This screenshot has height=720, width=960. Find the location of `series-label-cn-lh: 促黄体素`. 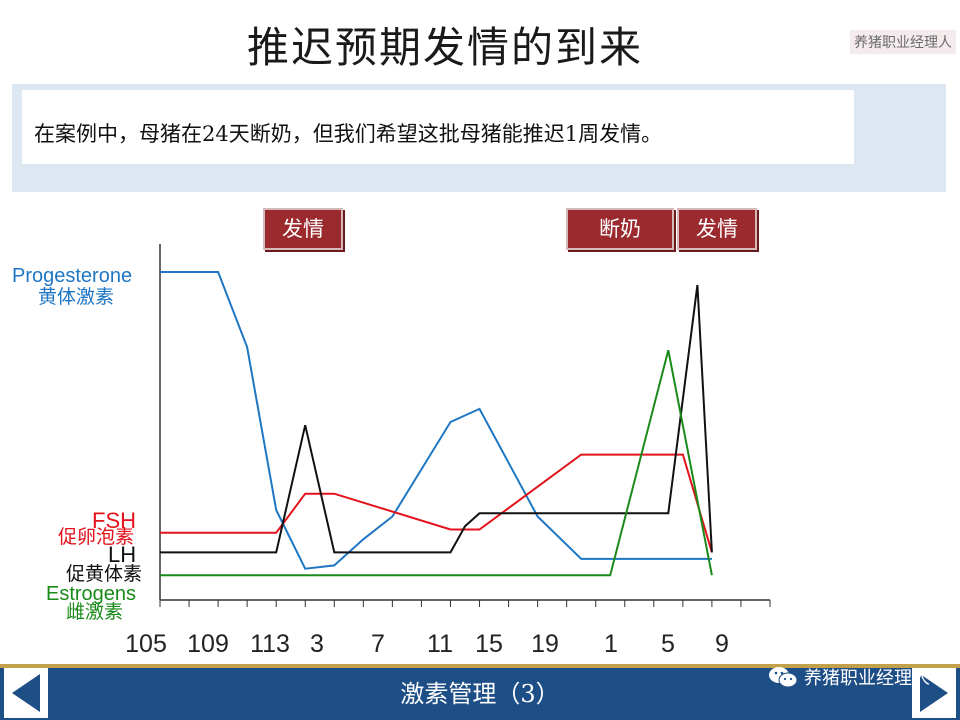

series-label-cn-lh: 促黄体素 is located at coordinates (104, 574).